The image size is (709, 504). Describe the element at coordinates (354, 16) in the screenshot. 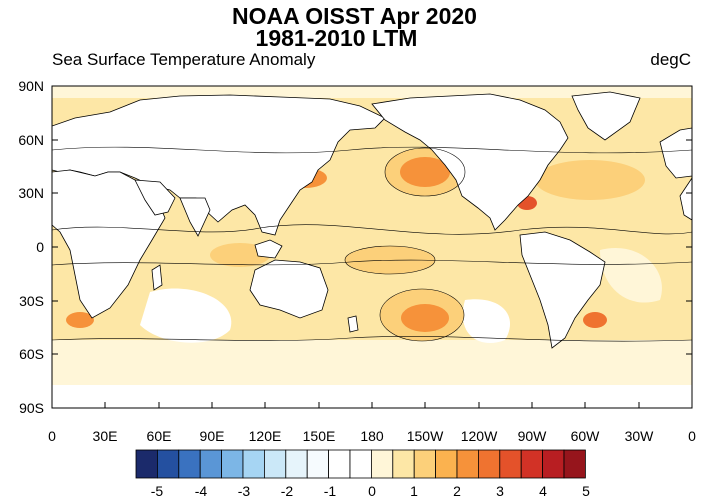

I see `map-title: NOAA OISST Apr 2020` at that location.